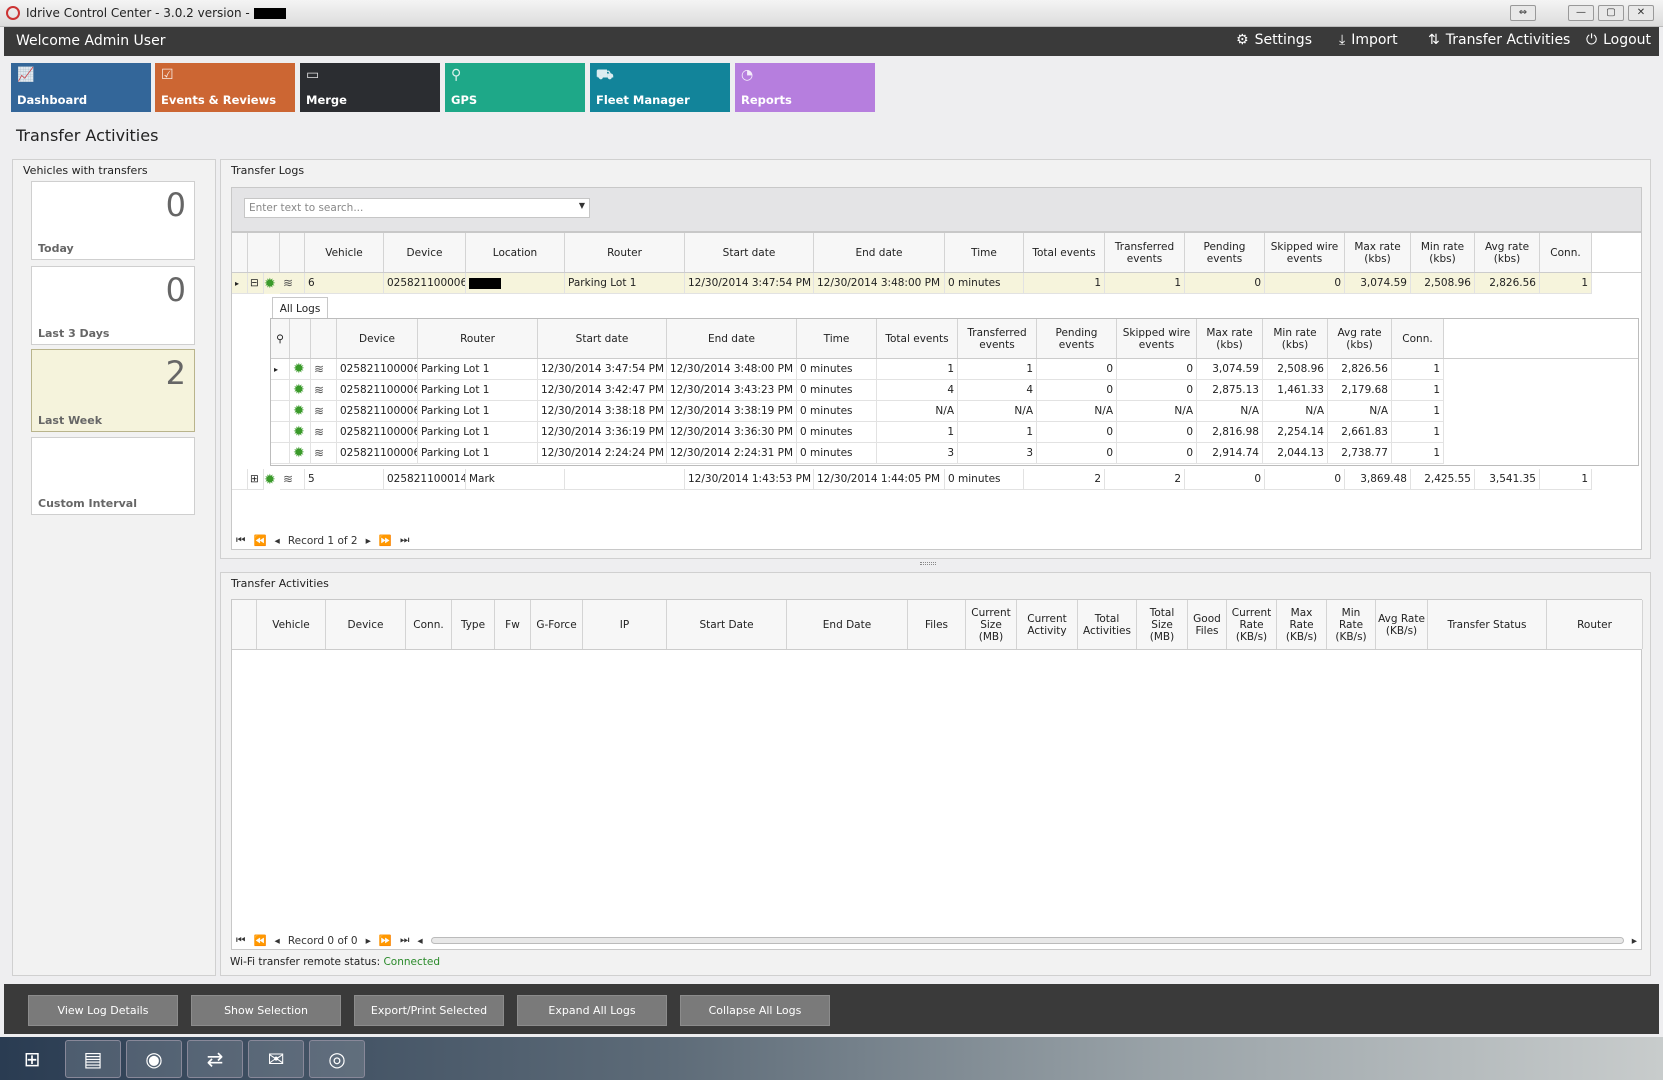 The image size is (1663, 1080). I want to click on column-header: Vehicle, so click(344, 252).